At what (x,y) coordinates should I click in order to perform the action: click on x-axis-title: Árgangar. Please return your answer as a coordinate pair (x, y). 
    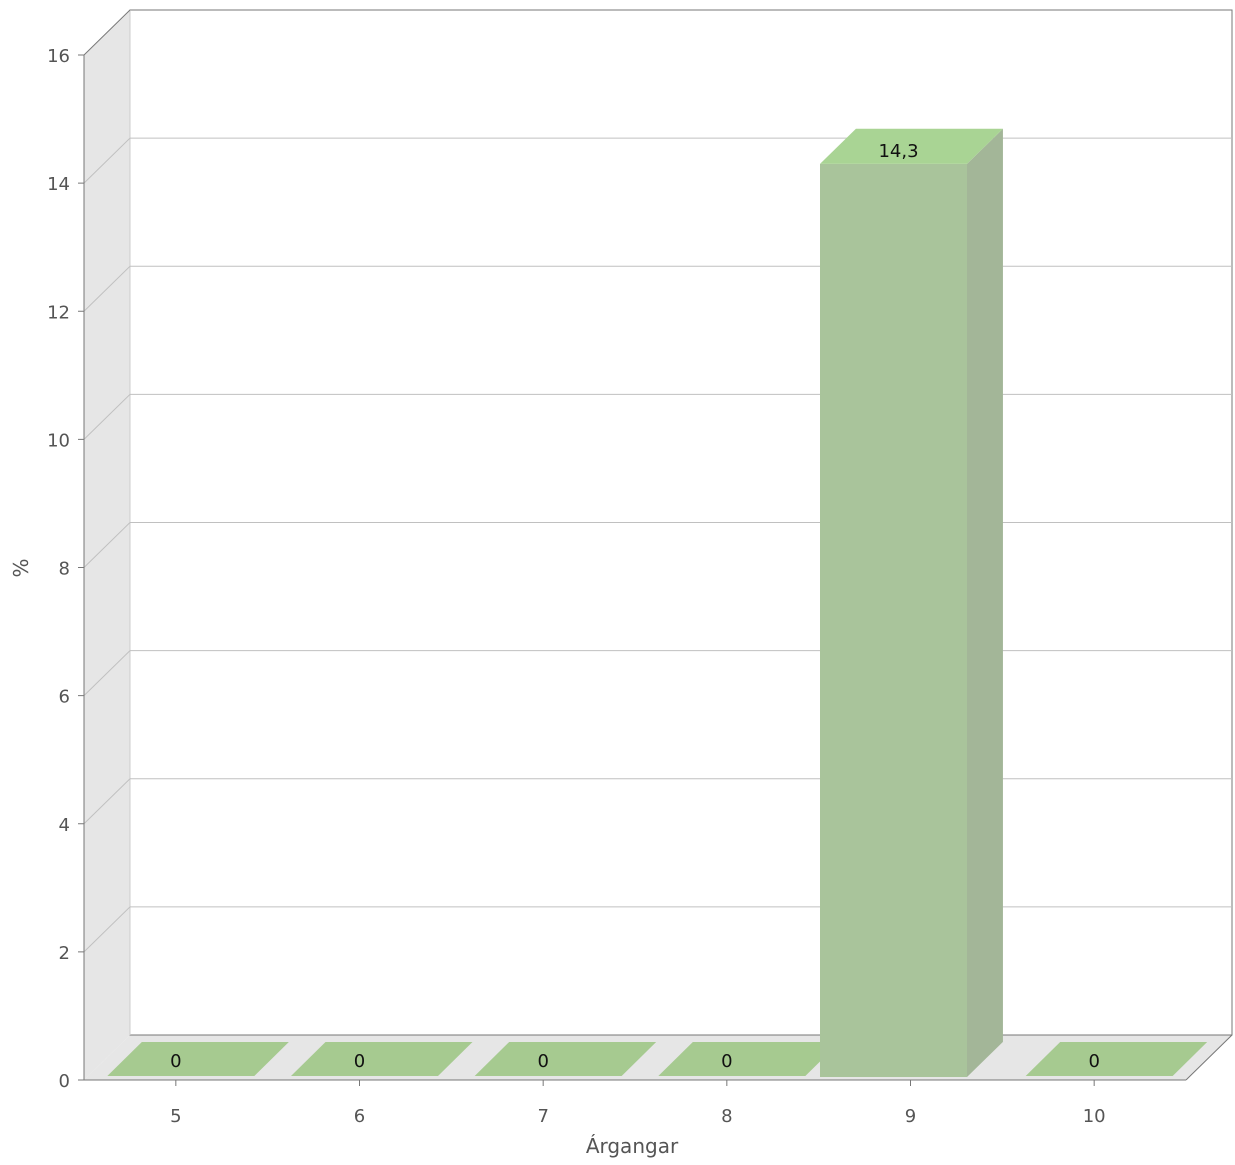
    Looking at the image, I should click on (632, 1146).